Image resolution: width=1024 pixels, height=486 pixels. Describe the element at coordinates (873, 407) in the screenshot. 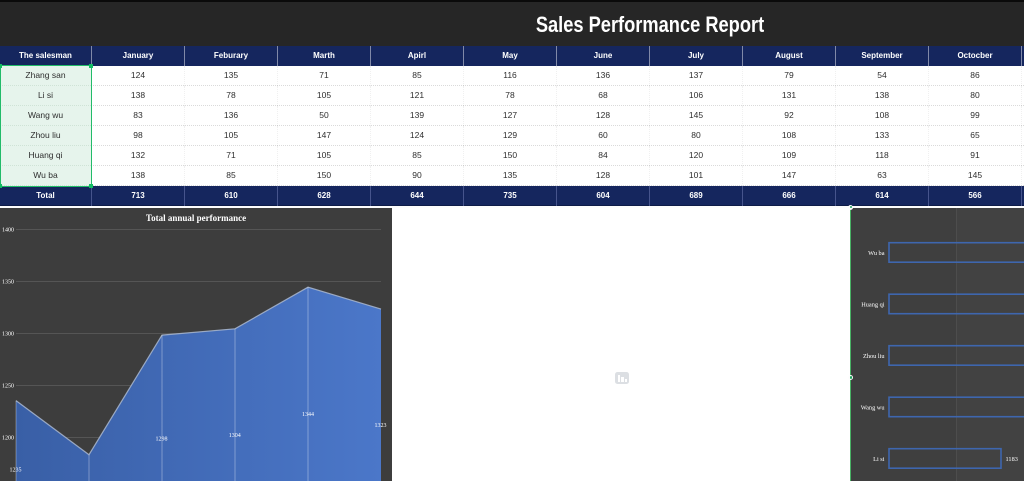

I see `svg-text: Wang wu` at that location.